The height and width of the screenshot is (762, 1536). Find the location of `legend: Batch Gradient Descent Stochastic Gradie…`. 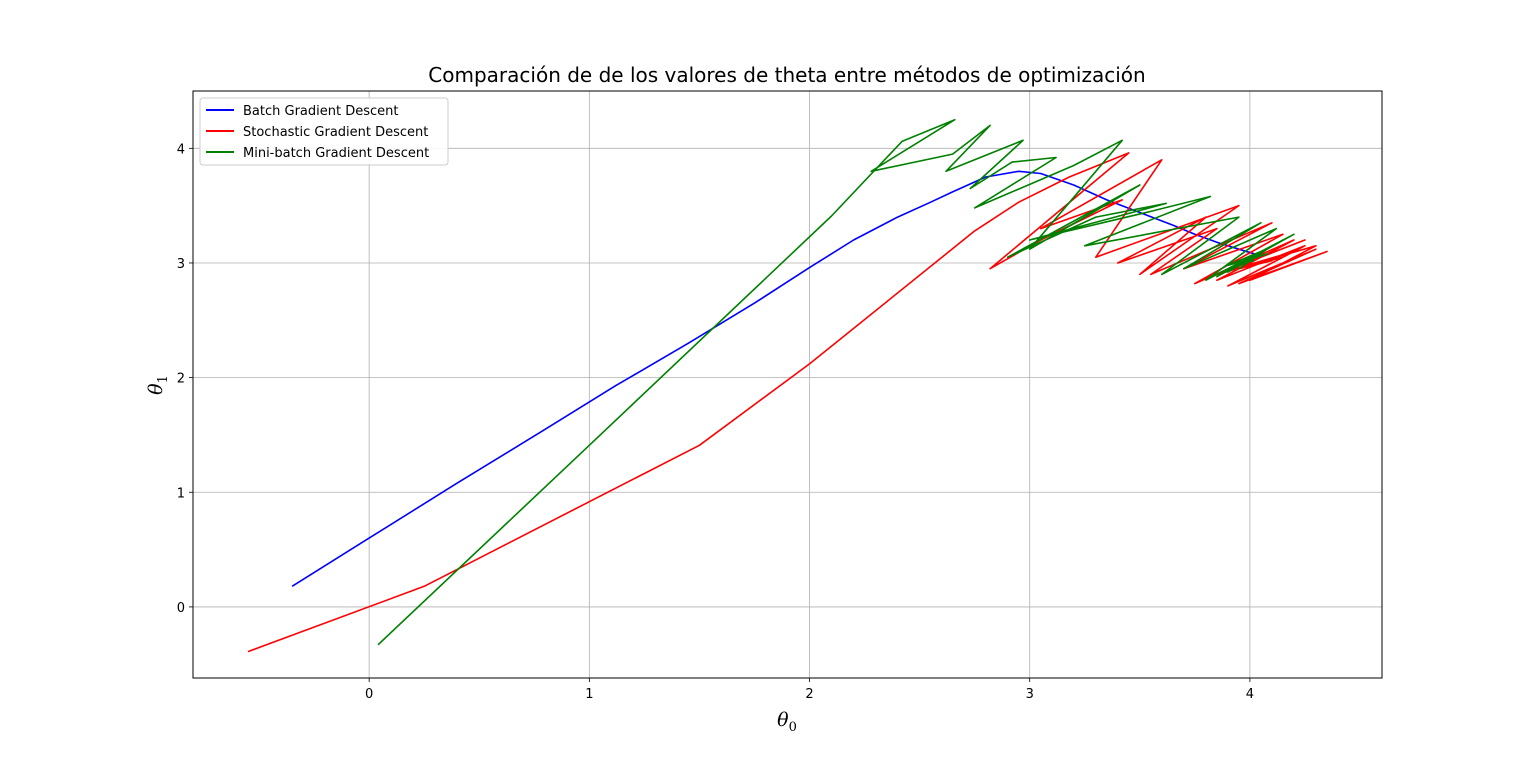

legend: Batch Gradient Descent Stochastic Gradie… is located at coordinates (324, 131).